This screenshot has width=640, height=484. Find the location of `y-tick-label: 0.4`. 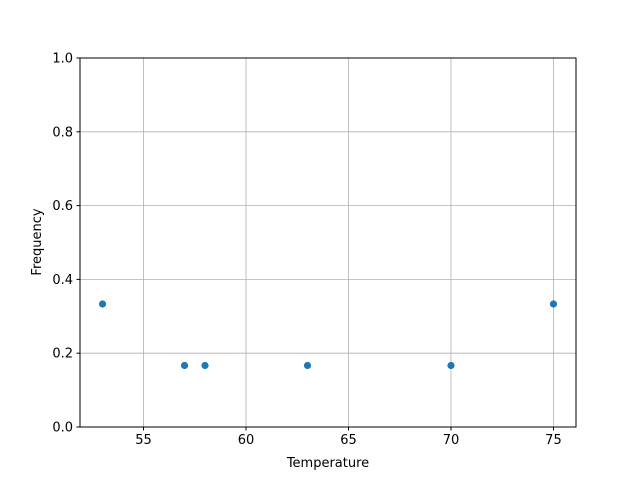

y-tick-label: 0.4 is located at coordinates (62, 280).